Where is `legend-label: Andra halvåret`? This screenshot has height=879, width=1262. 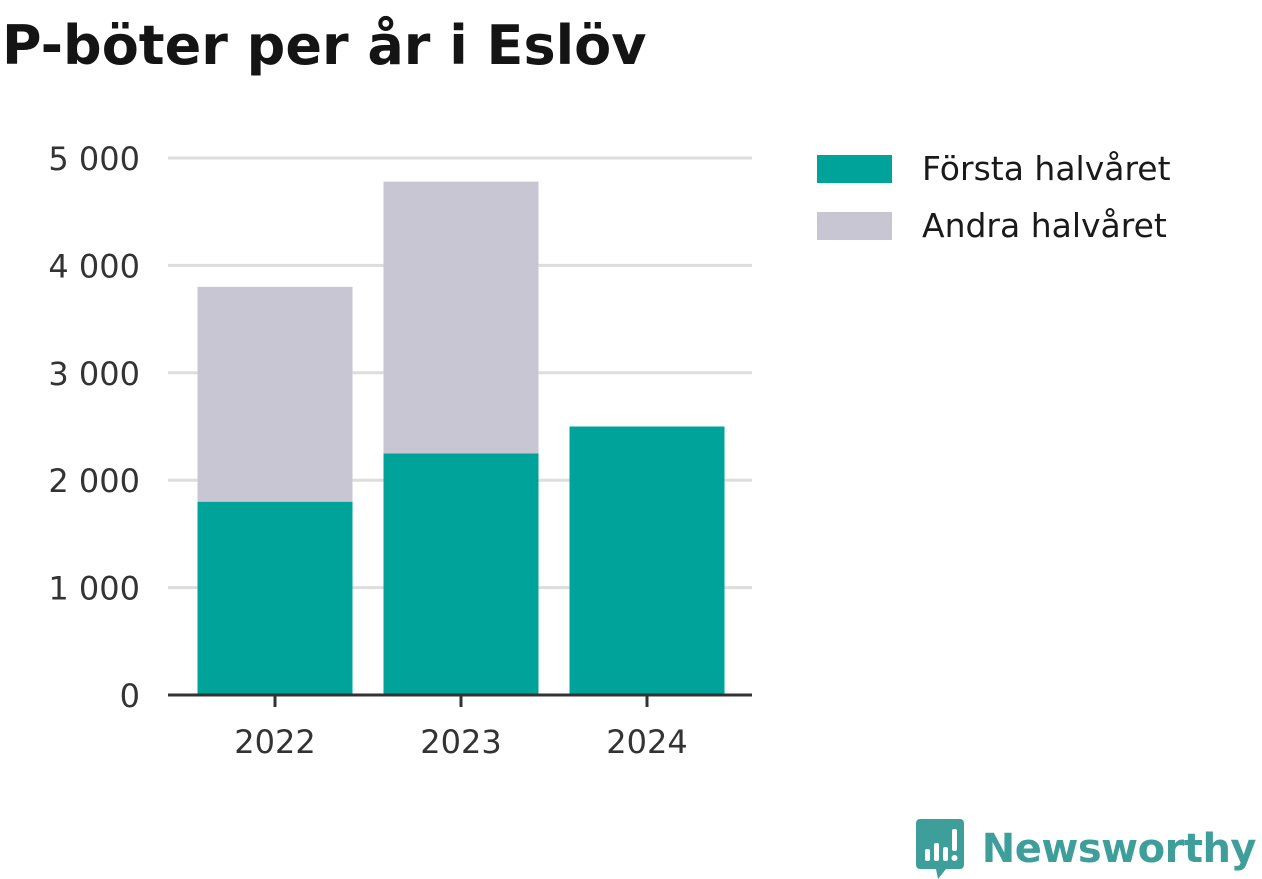 legend-label: Andra halvåret is located at coordinates (1044, 225).